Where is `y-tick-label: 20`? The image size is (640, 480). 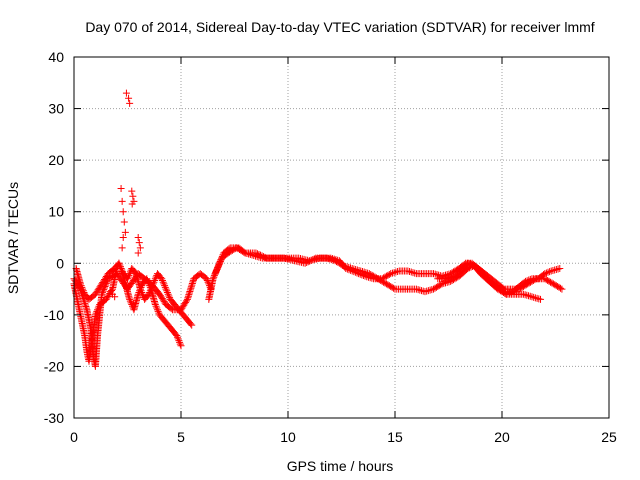 y-tick-label: 20 is located at coordinates (56, 160).